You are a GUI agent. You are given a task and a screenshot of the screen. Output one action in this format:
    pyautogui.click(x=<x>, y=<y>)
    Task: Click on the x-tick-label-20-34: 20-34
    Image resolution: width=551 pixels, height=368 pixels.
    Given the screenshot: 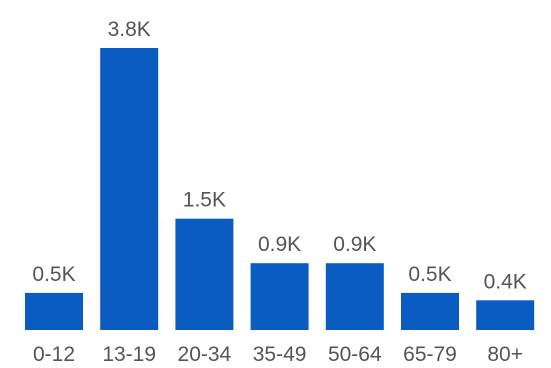 What is the action you would take?
    pyautogui.click(x=205, y=354)
    